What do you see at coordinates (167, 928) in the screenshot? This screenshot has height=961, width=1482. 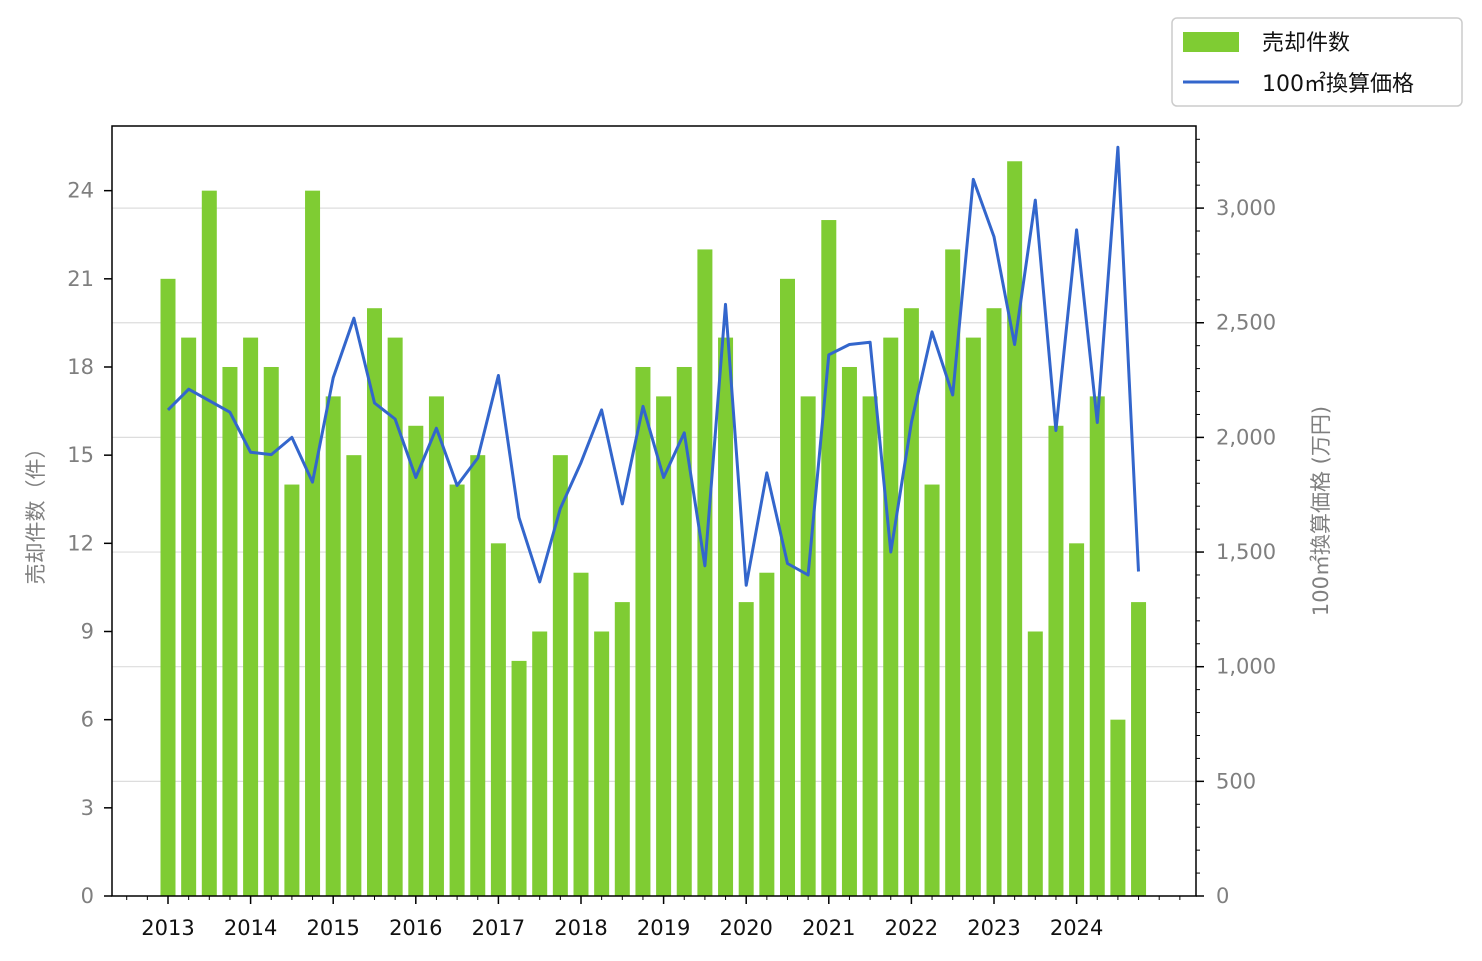 I see `x-tick-label: 2013` at bounding box center [167, 928].